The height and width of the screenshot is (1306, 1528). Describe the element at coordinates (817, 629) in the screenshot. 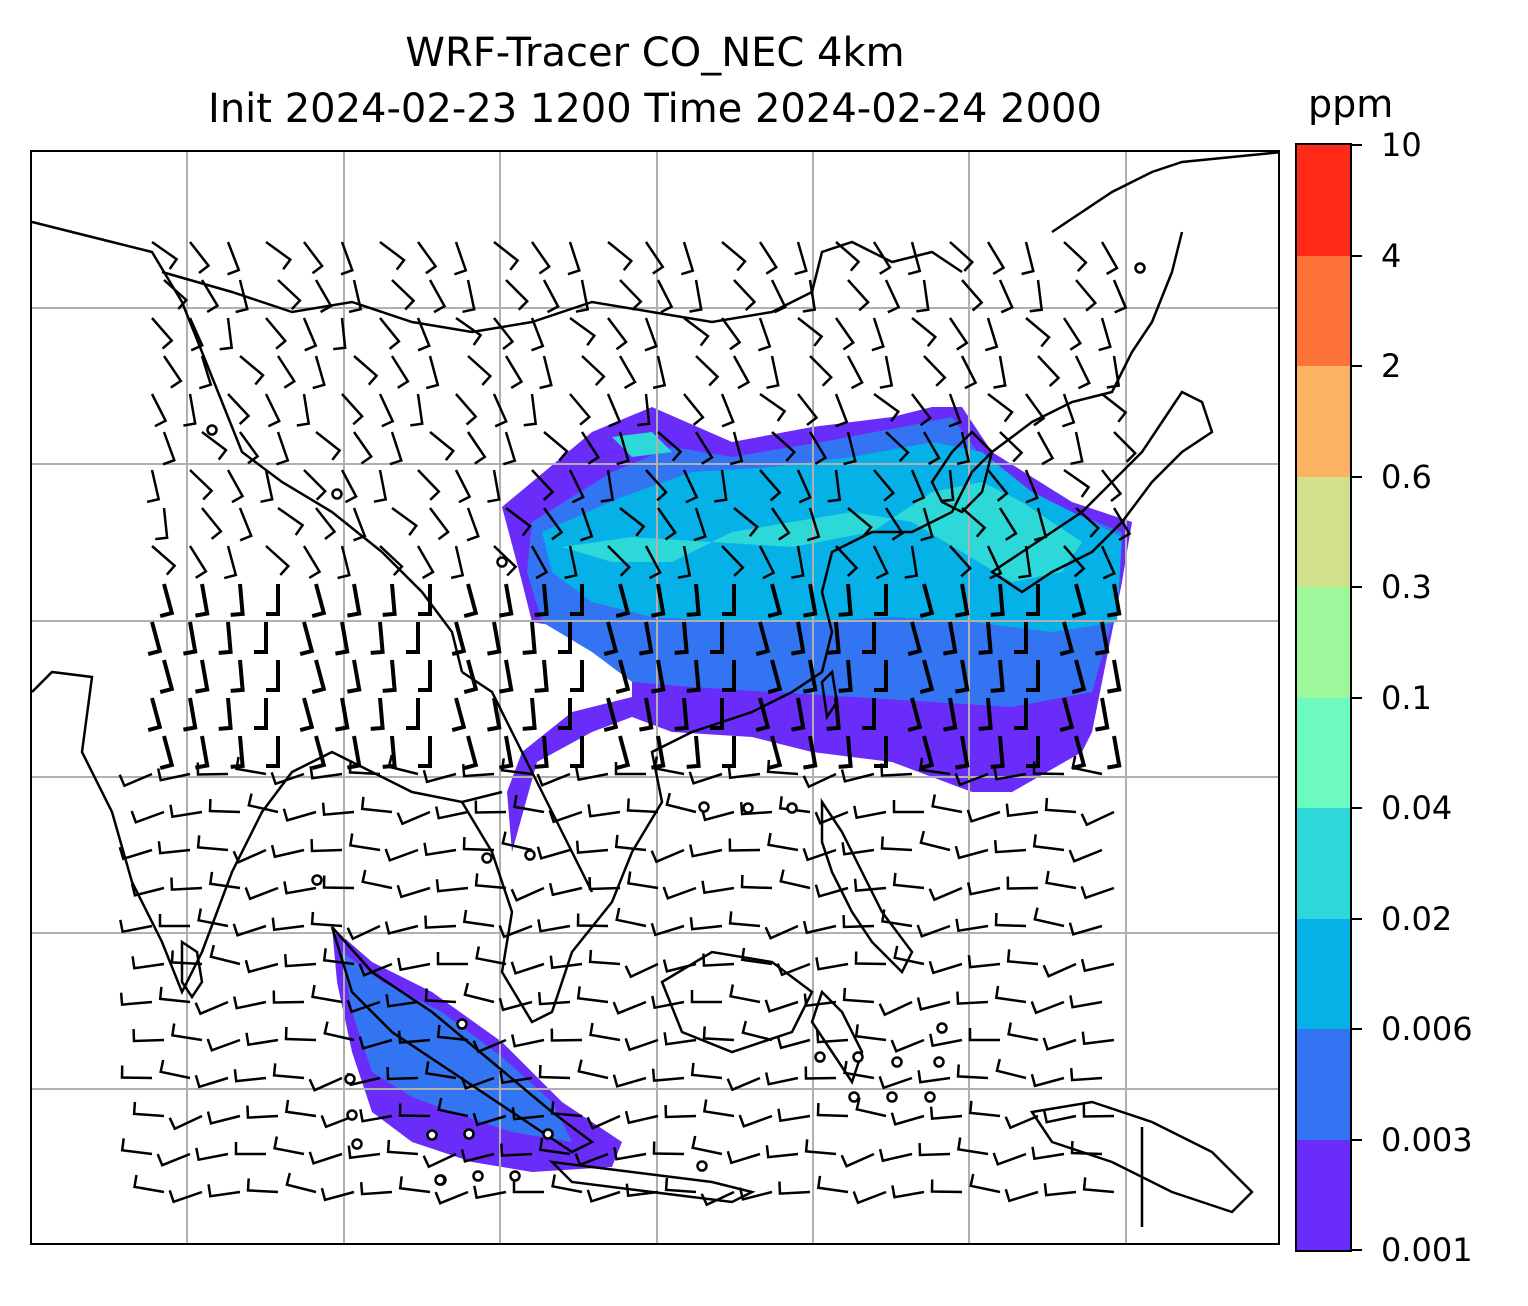

I see `tracer-plume-north` at that location.